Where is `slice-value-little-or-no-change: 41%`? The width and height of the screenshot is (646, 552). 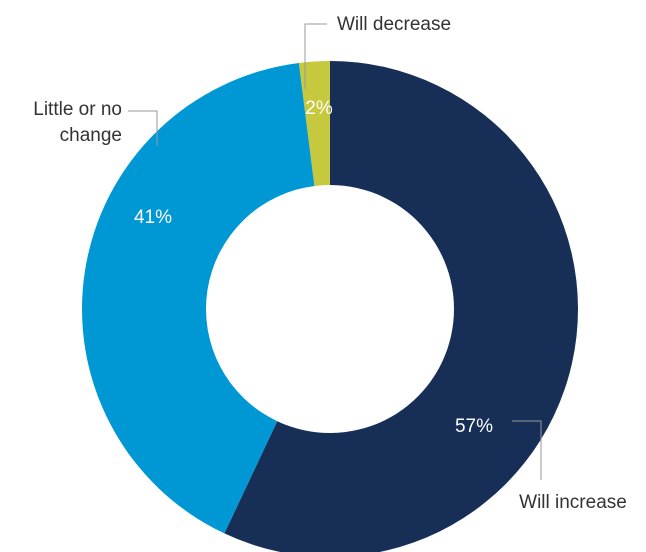 slice-value-little-or-no-change: 41% is located at coordinates (153, 217).